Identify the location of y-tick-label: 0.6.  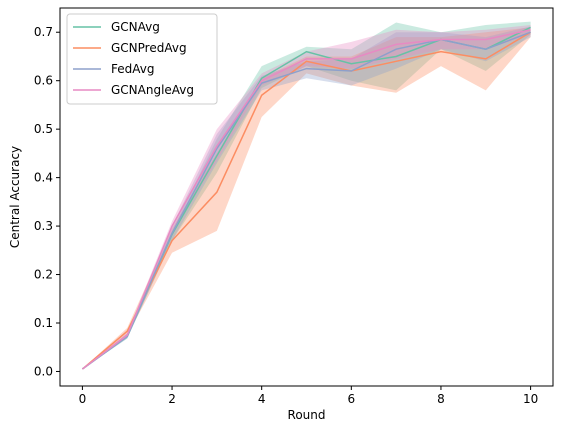
(43, 81).